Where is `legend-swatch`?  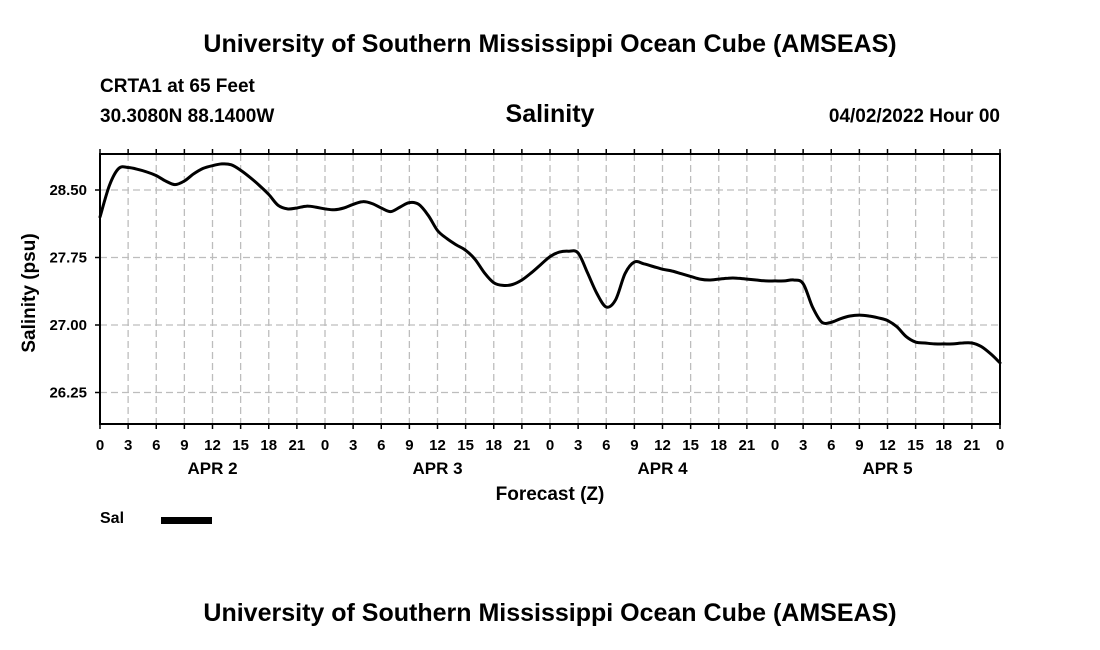 legend-swatch is located at coordinates (186, 520).